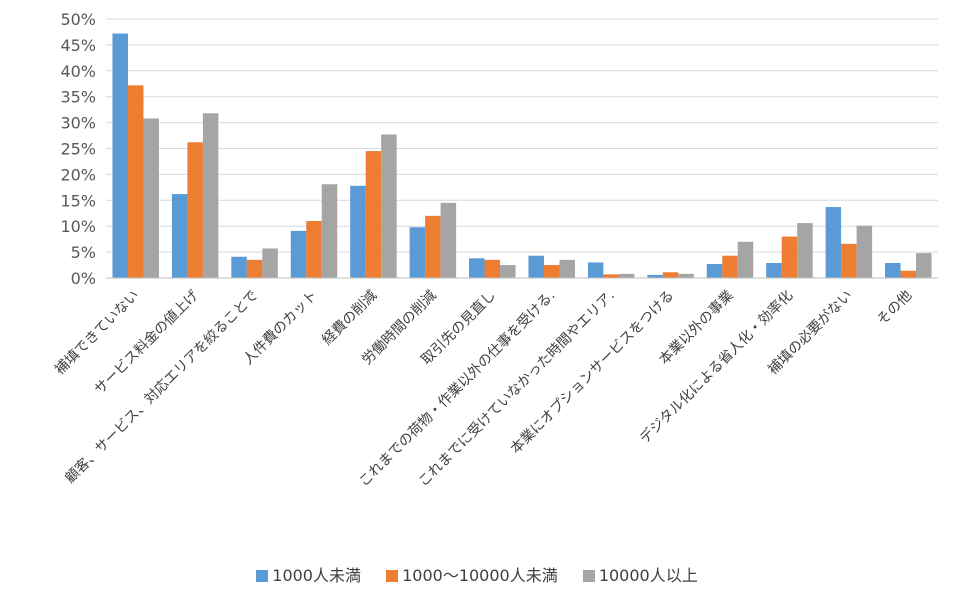 The image size is (954, 604). What do you see at coordinates (350, 318) in the screenshot?
I see `x-tick-label: 経費の削減` at bounding box center [350, 318].